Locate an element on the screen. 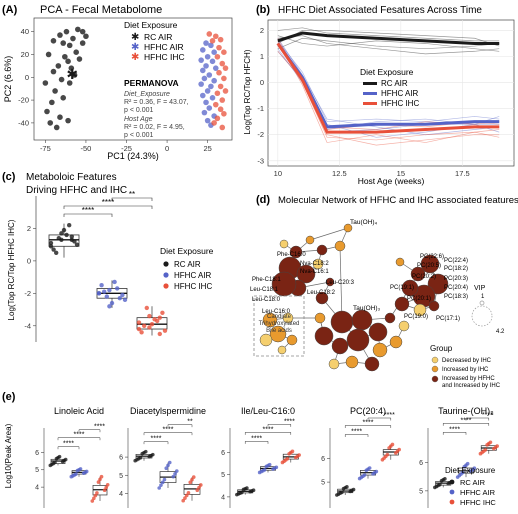  y-tick-label: 6 is located at coordinates (323, 459).